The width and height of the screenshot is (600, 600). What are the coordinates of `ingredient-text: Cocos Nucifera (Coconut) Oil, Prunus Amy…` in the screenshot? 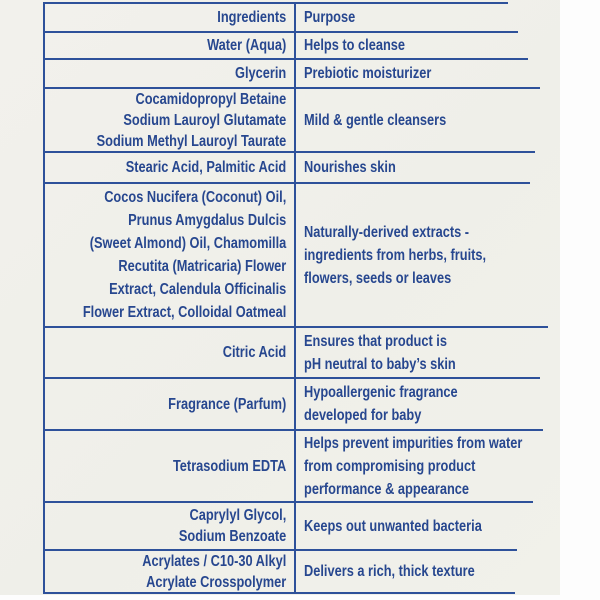 It's located at (184, 255).